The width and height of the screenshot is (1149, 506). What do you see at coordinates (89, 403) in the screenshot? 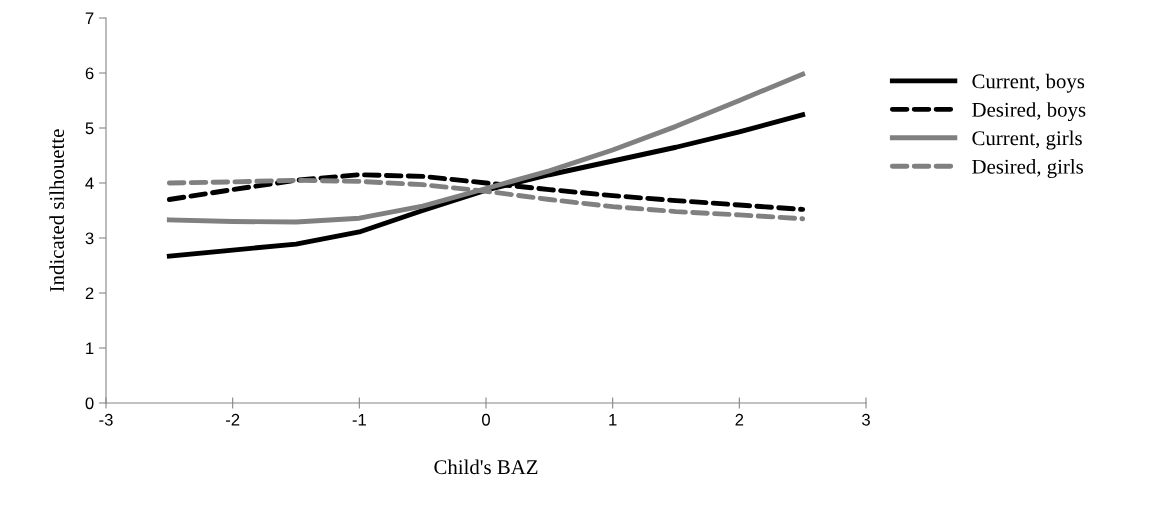
I see `y-tick-label: 0` at bounding box center [89, 403].